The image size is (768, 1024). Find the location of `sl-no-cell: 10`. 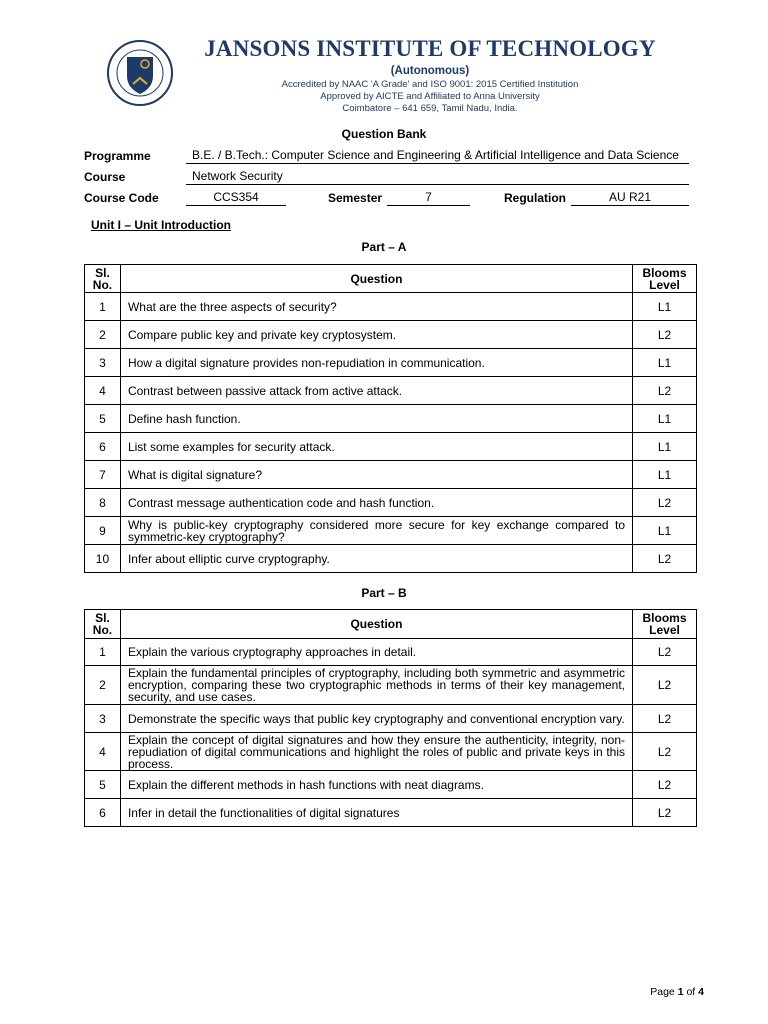

sl-no-cell: 10 is located at coordinates (102, 558).